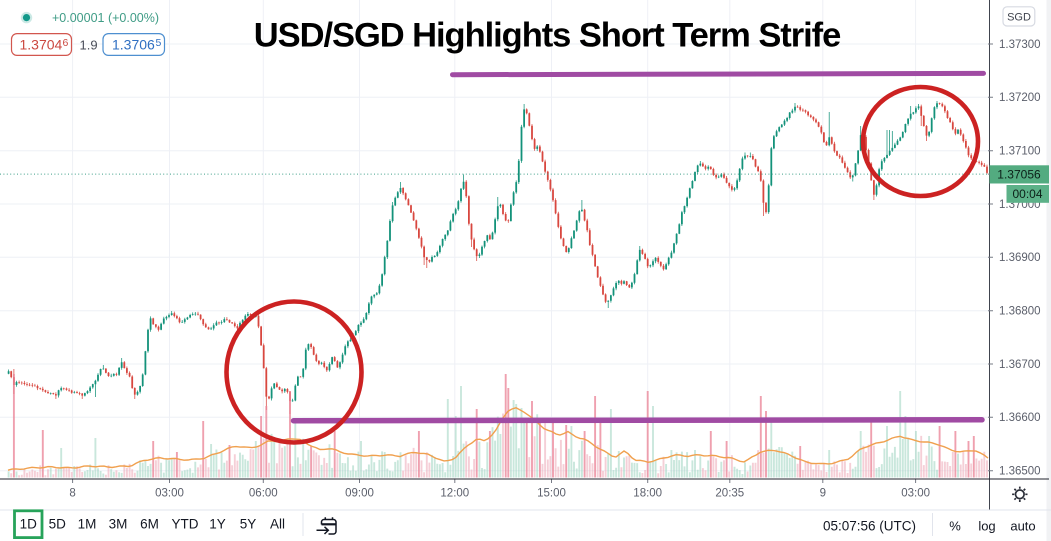  Describe the element at coordinates (185, 524) in the screenshot. I see `svg-text: YTD` at that location.